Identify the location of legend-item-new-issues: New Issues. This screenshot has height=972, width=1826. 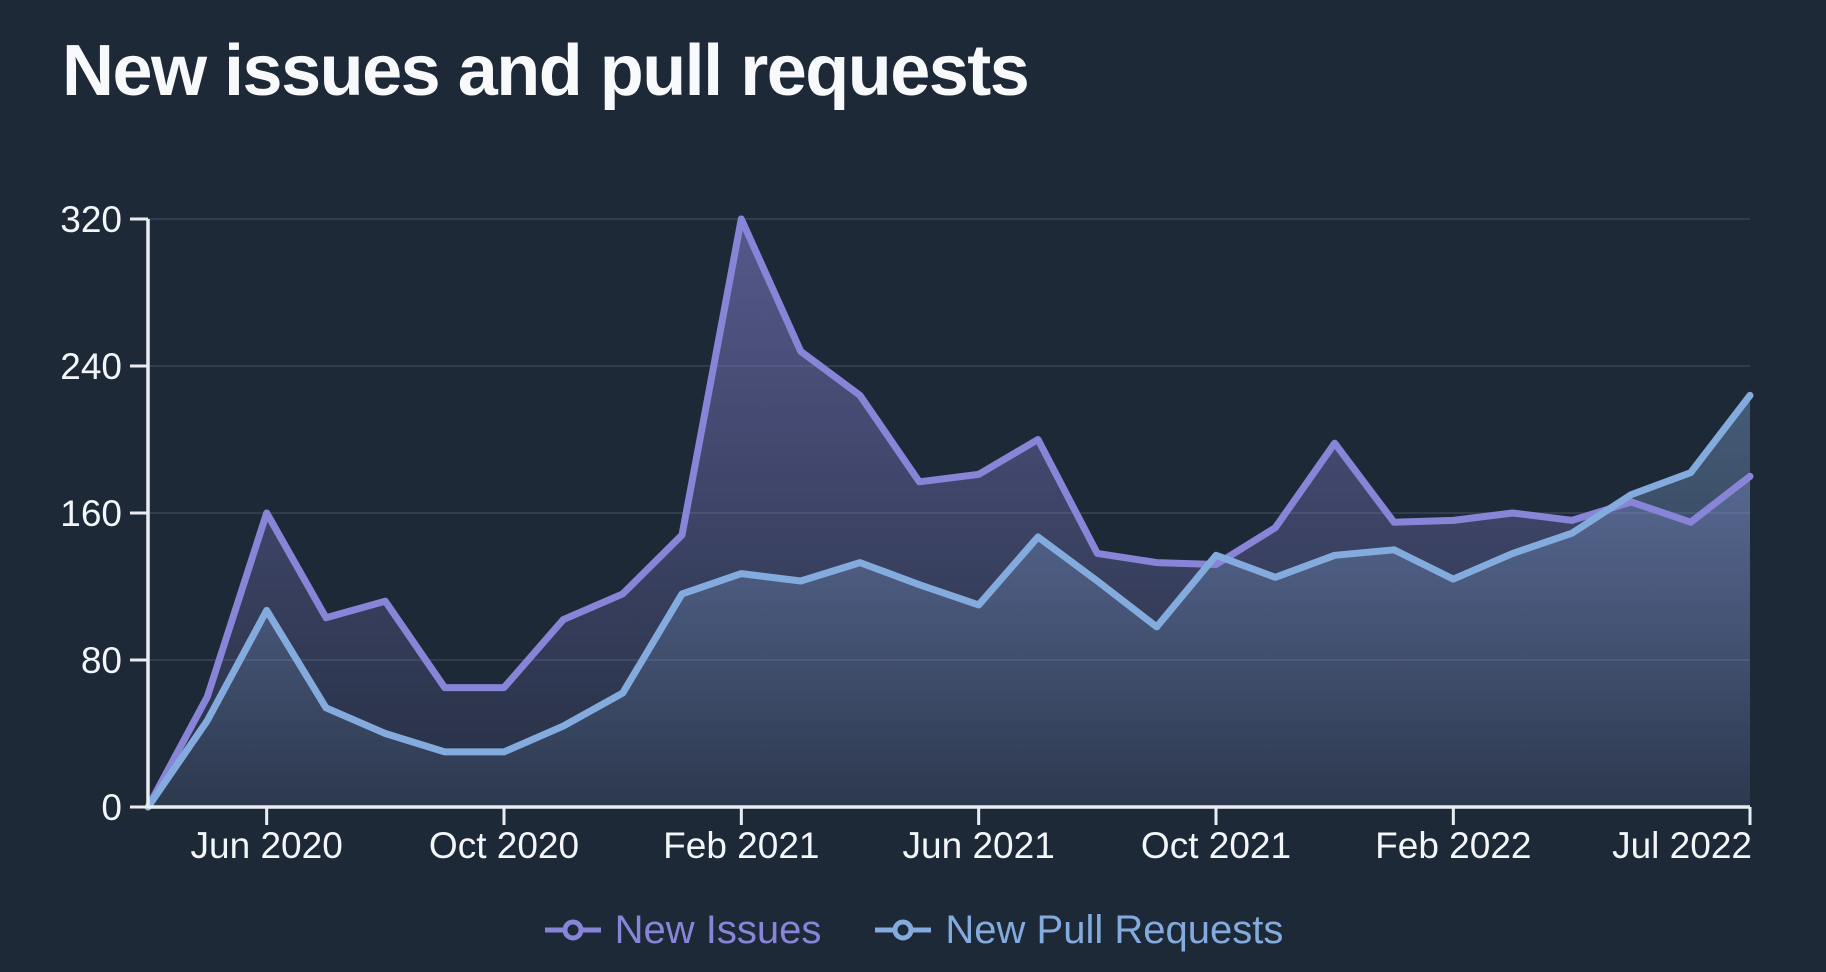
(682, 930).